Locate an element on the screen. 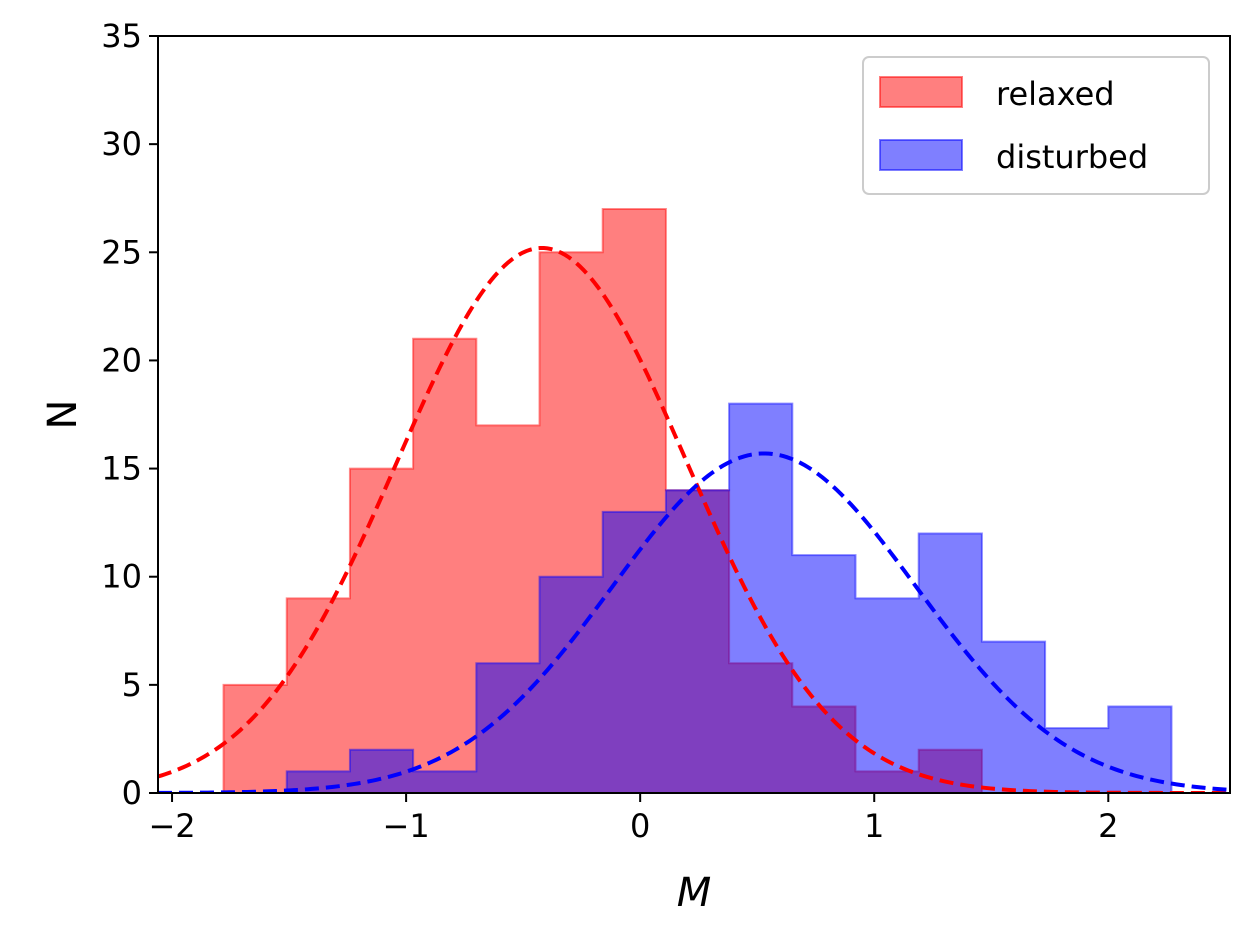  legend-label-disturbed: disturbed is located at coordinates (1072, 157).